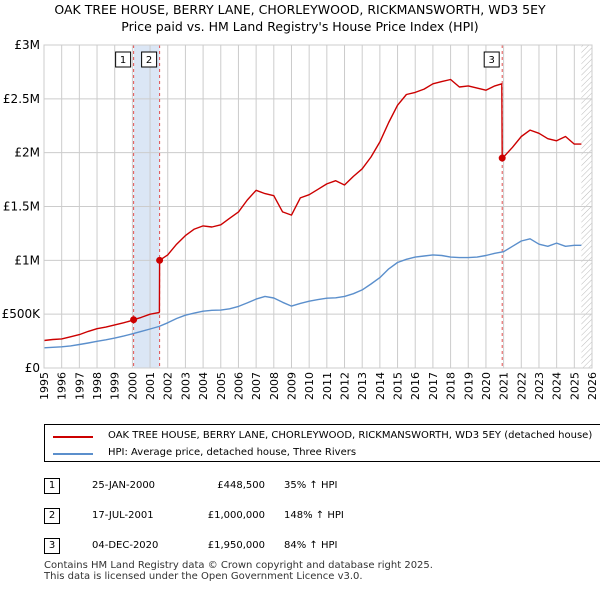 The width and height of the screenshot is (600, 590). What do you see at coordinates (115, 386) in the screenshot?
I see `x-tick-label: 1999` at bounding box center [115, 386].